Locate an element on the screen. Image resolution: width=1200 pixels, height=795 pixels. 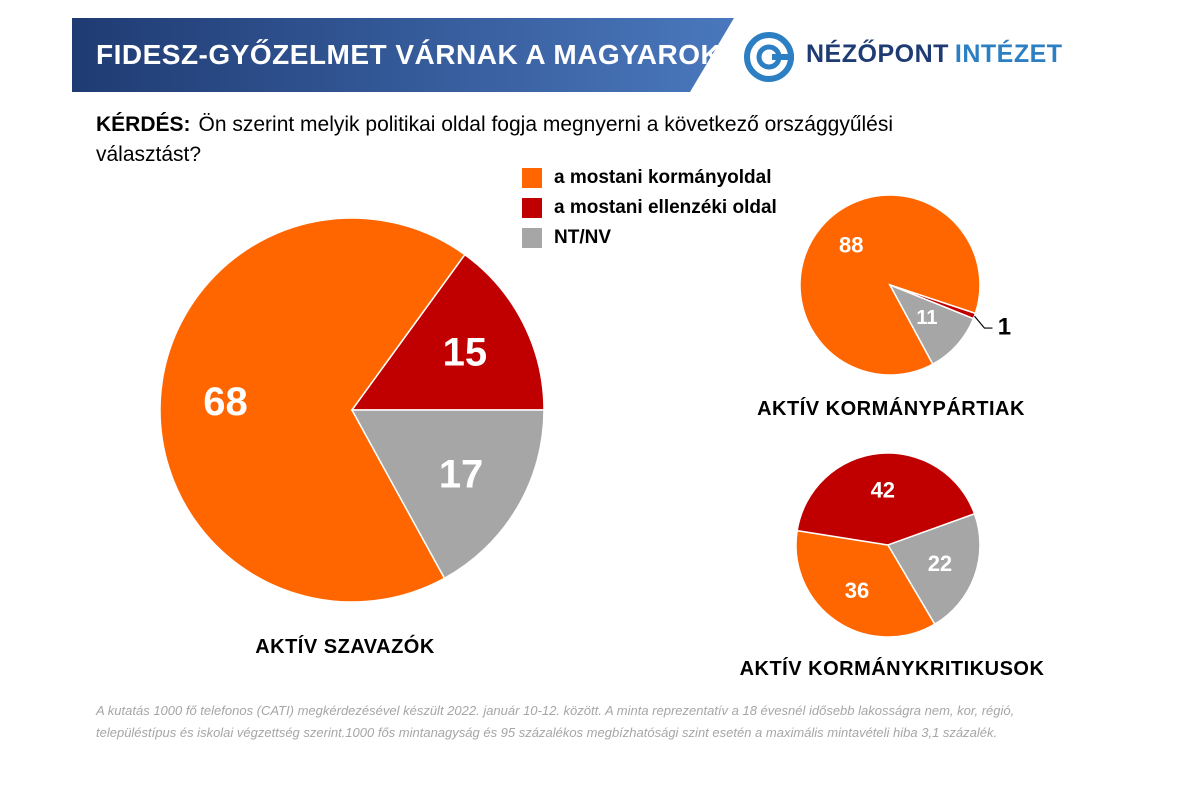
banner-background is located at coordinates (403, 55).